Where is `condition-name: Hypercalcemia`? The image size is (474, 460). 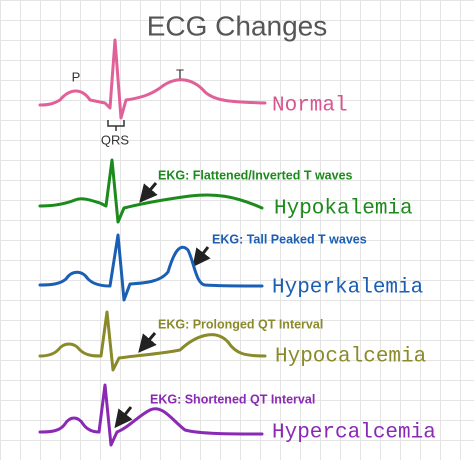
condition-name: Hypercalcemia is located at coordinates (354, 433).